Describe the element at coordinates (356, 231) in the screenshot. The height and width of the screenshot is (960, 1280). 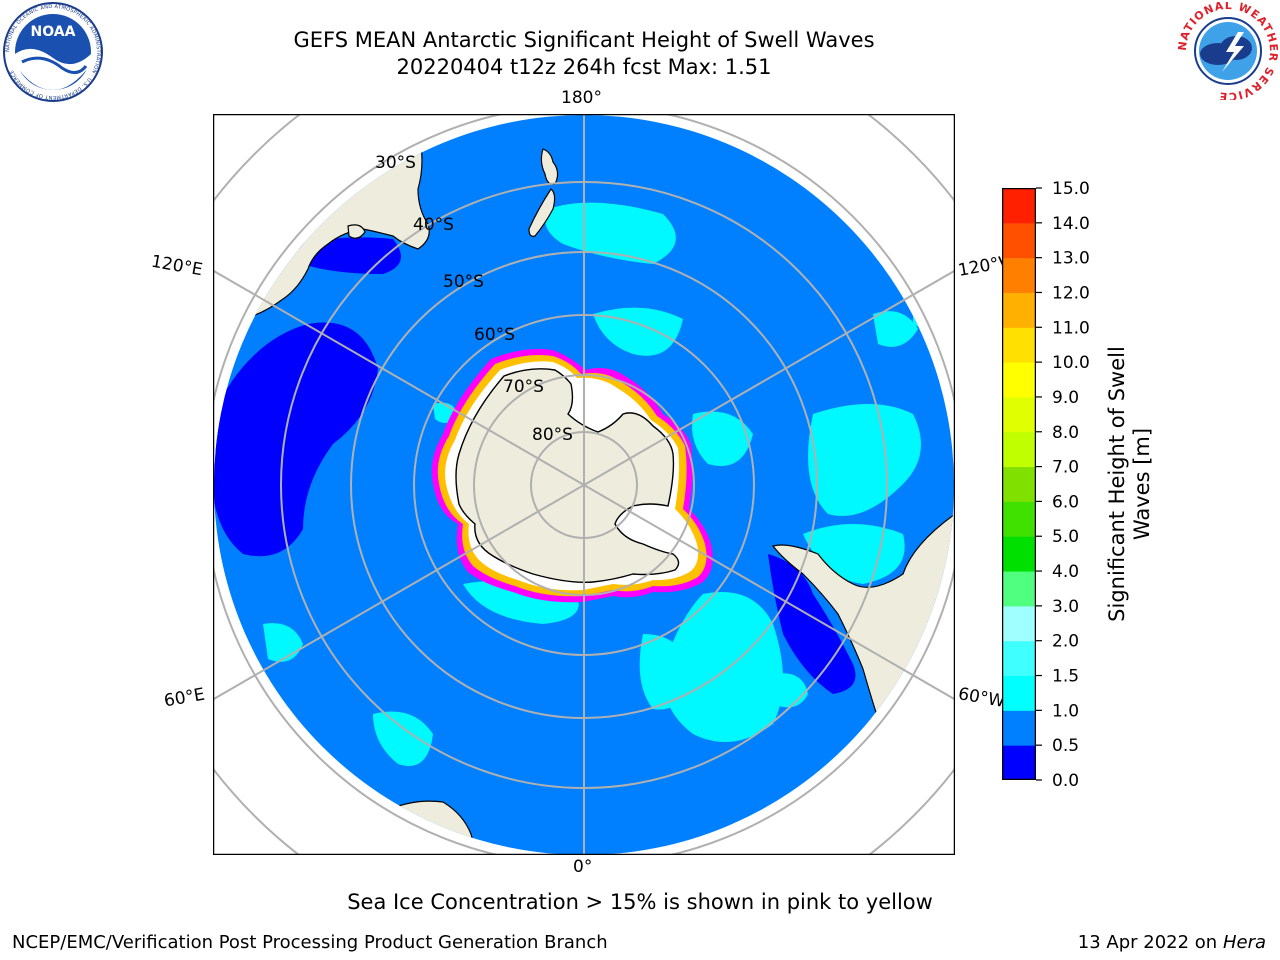
I see `land-tasmania` at that location.